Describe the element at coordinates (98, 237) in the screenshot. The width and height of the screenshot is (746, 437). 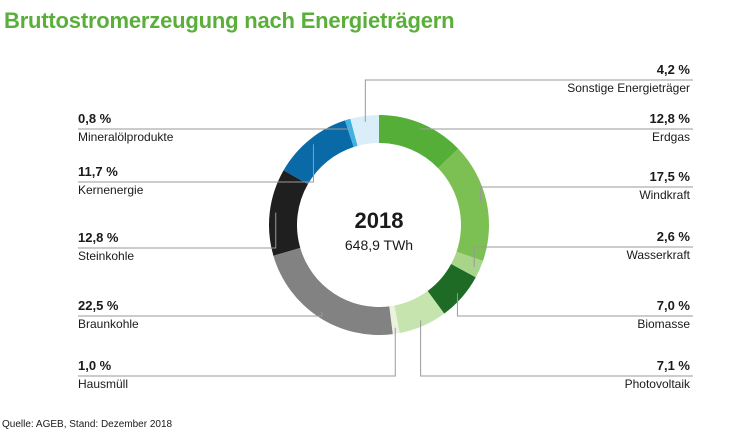
I see `label-pct-steinkohle: 12,8 %` at that location.